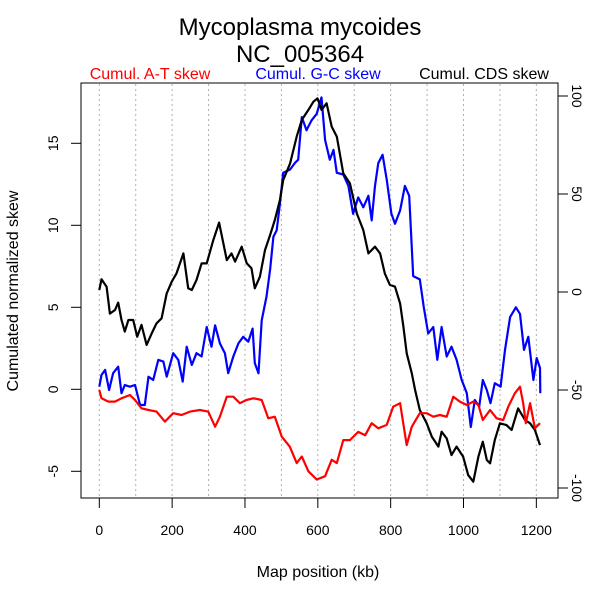 The image size is (600, 605). Describe the element at coordinates (300, 27) in the screenshot. I see `chart-title: Mycoplasma mycoides` at that location.